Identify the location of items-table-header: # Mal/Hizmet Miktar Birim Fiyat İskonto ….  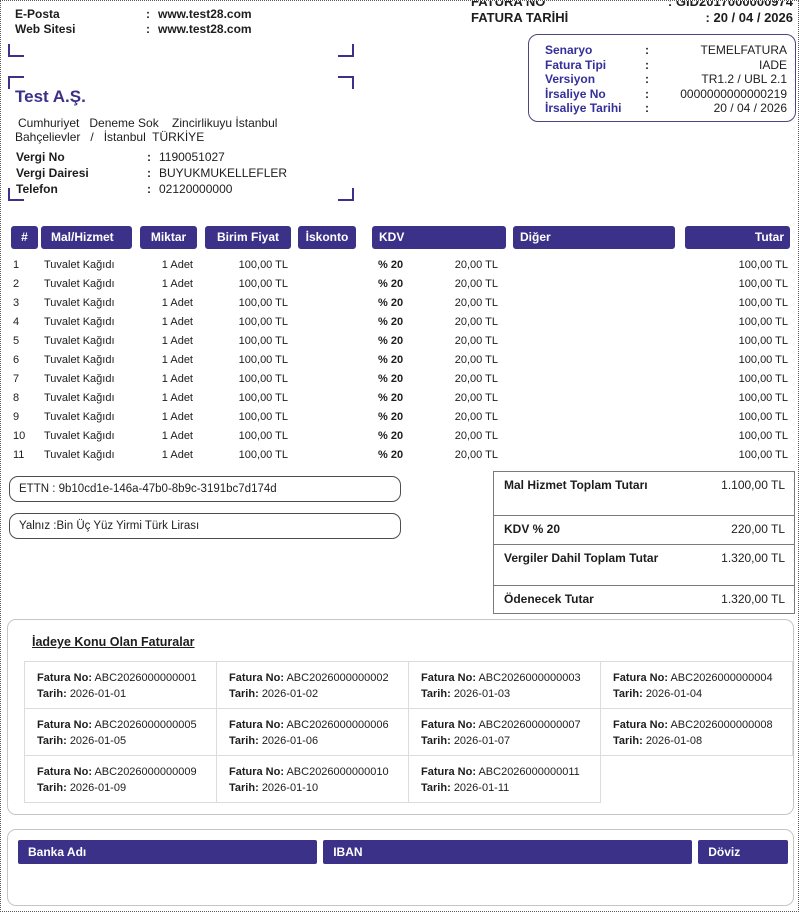
(404, 237).